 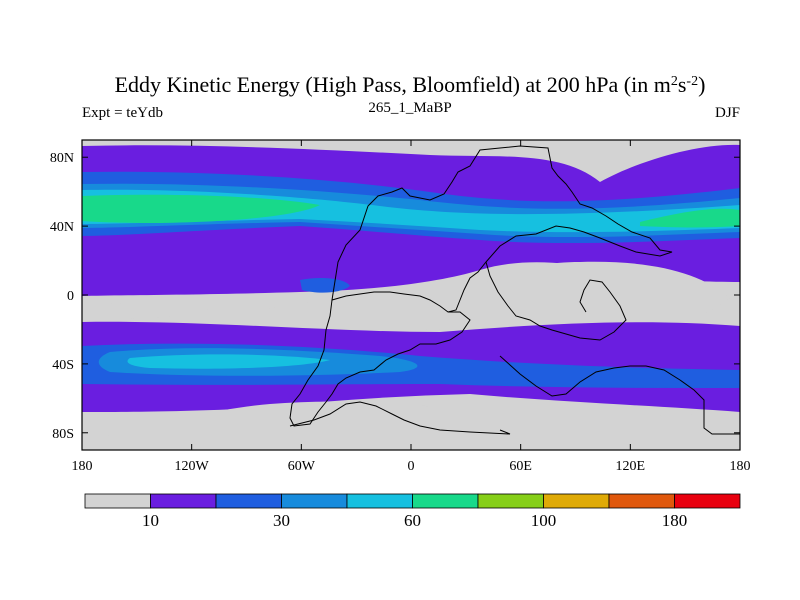 What do you see at coordinates (631, 466) in the screenshot?
I see `x-tick-label: 120E` at bounding box center [631, 466].